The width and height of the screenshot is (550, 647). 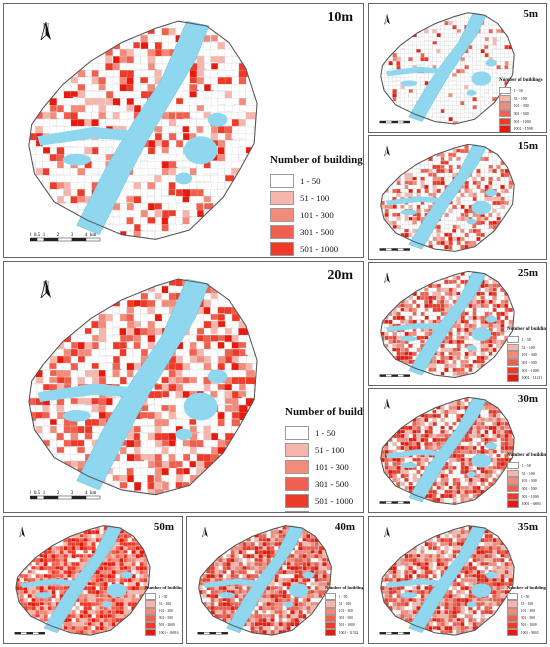 What do you see at coordinates (530, 496) in the screenshot?
I see `legend-label: 501 - 1000` at bounding box center [530, 496].